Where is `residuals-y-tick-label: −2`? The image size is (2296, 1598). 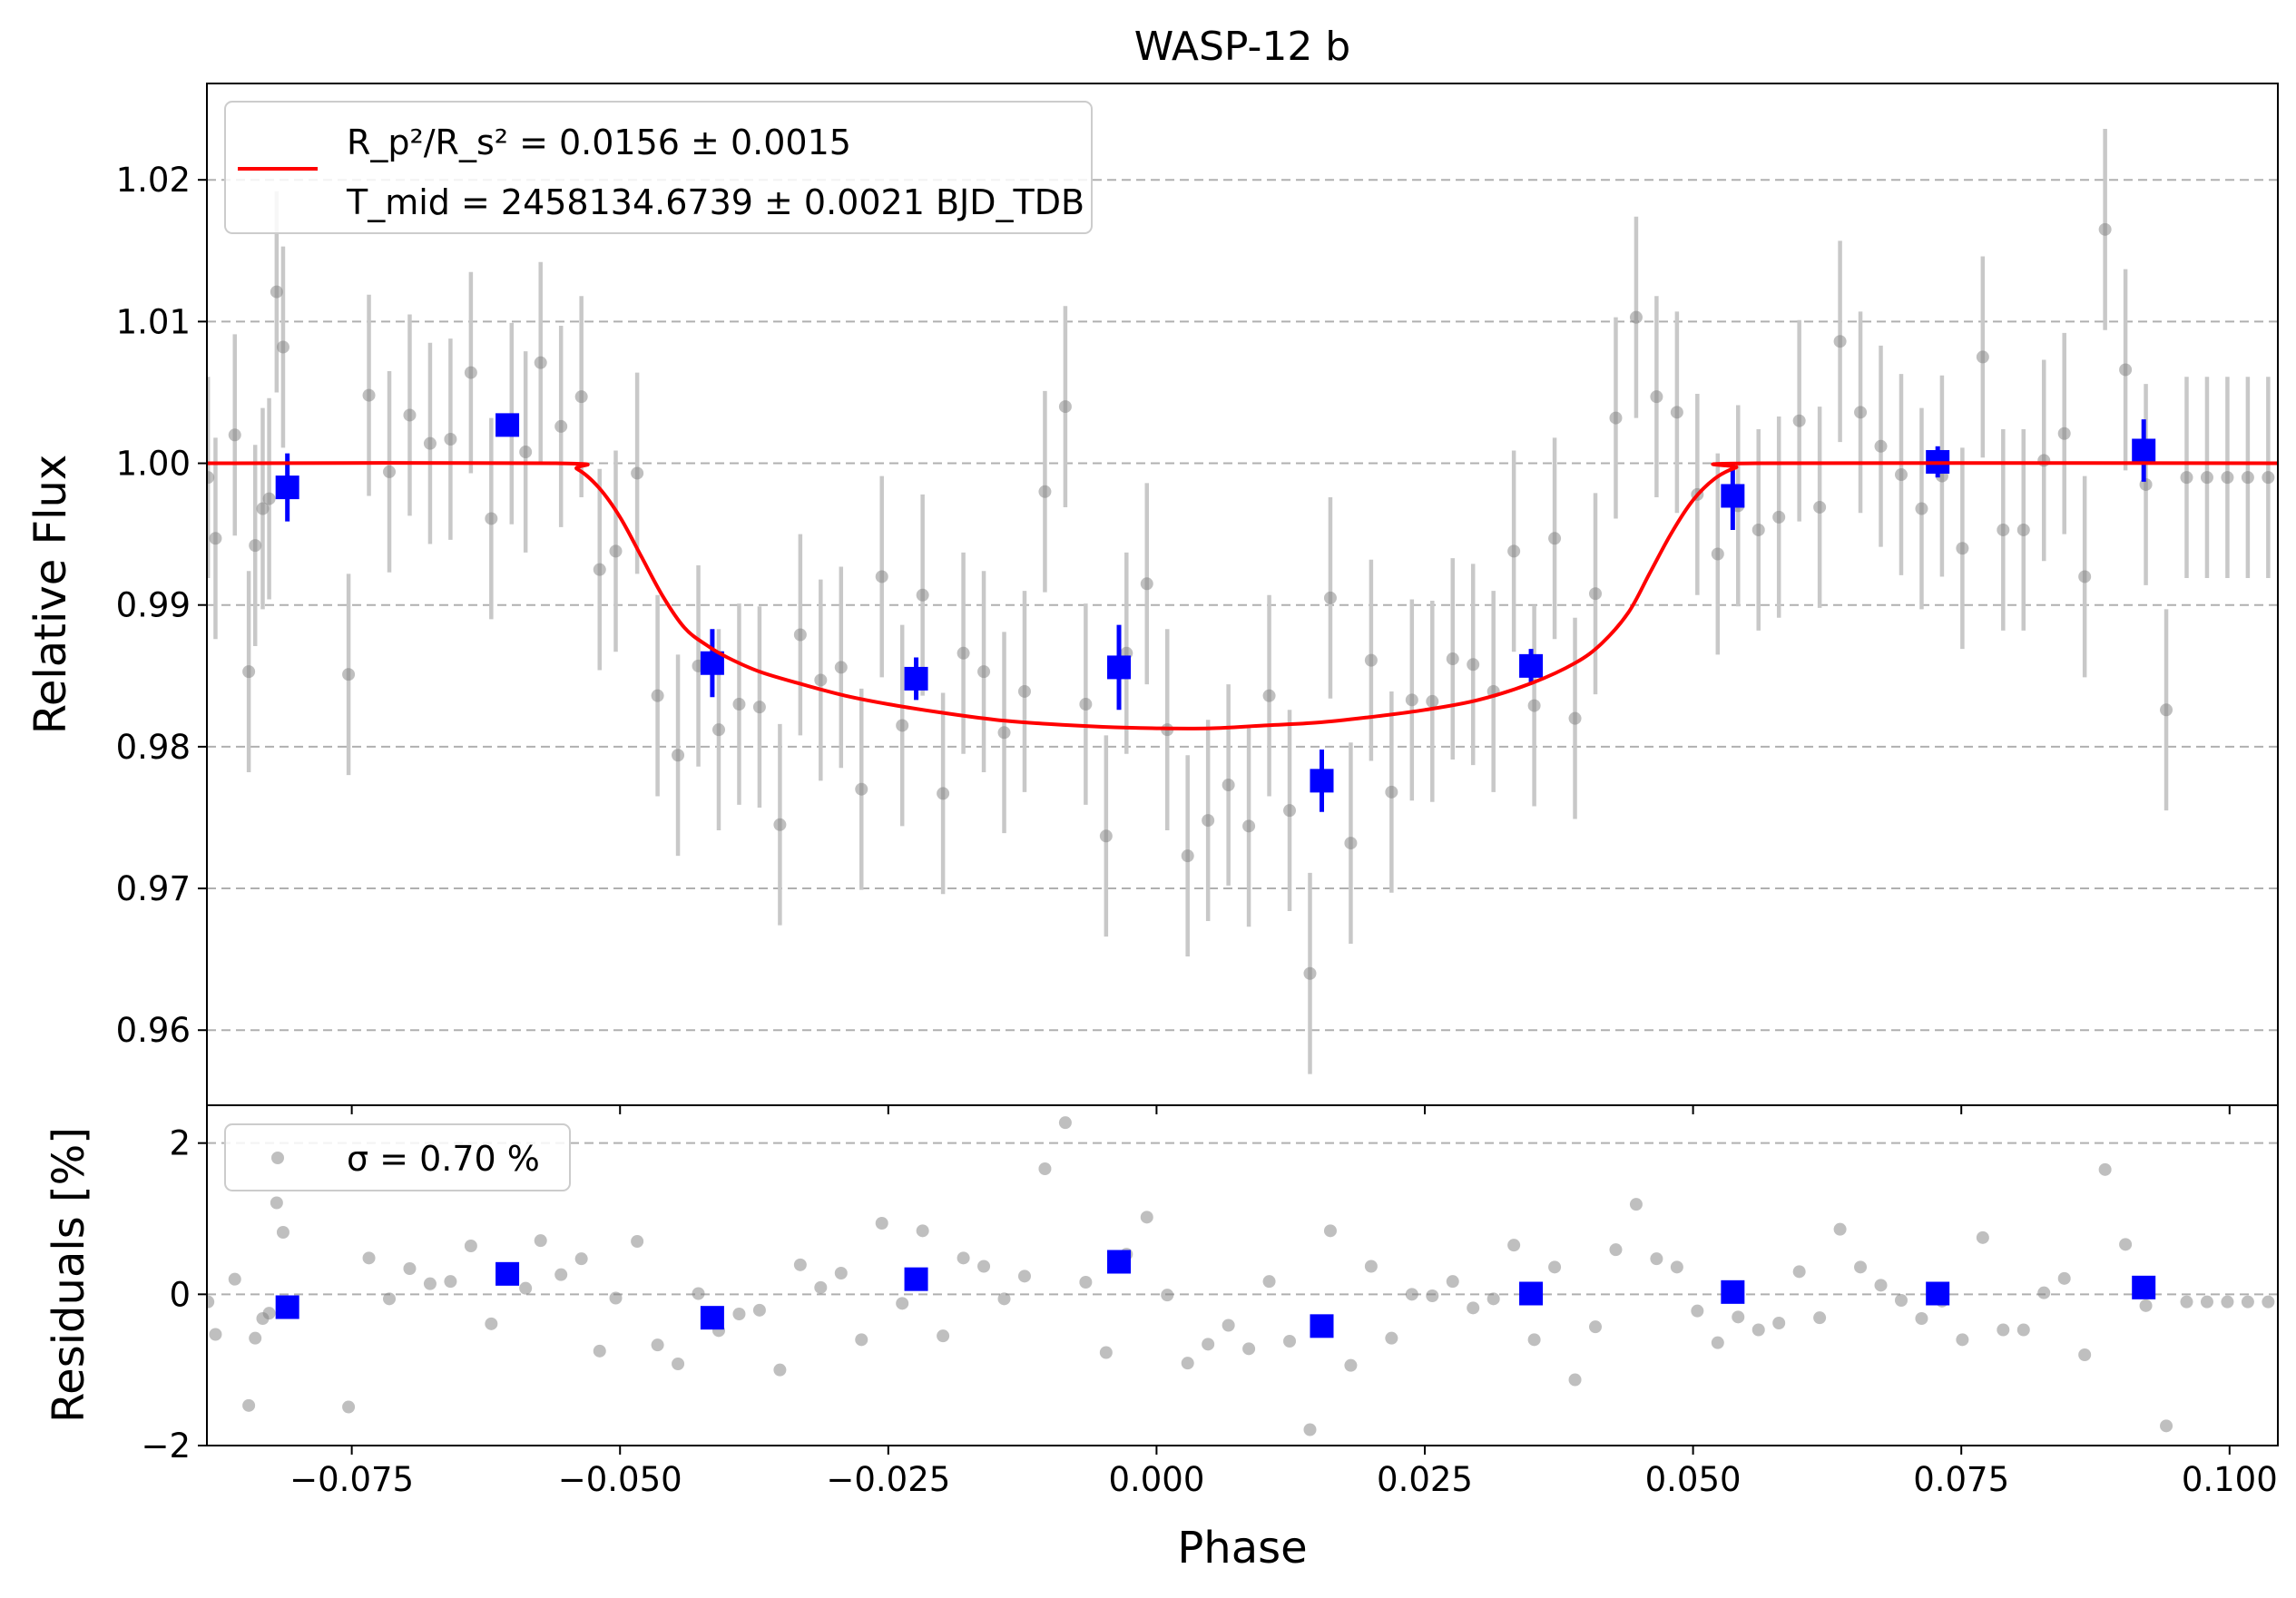
residuals-y-tick-label: −2 is located at coordinates (166, 1446).